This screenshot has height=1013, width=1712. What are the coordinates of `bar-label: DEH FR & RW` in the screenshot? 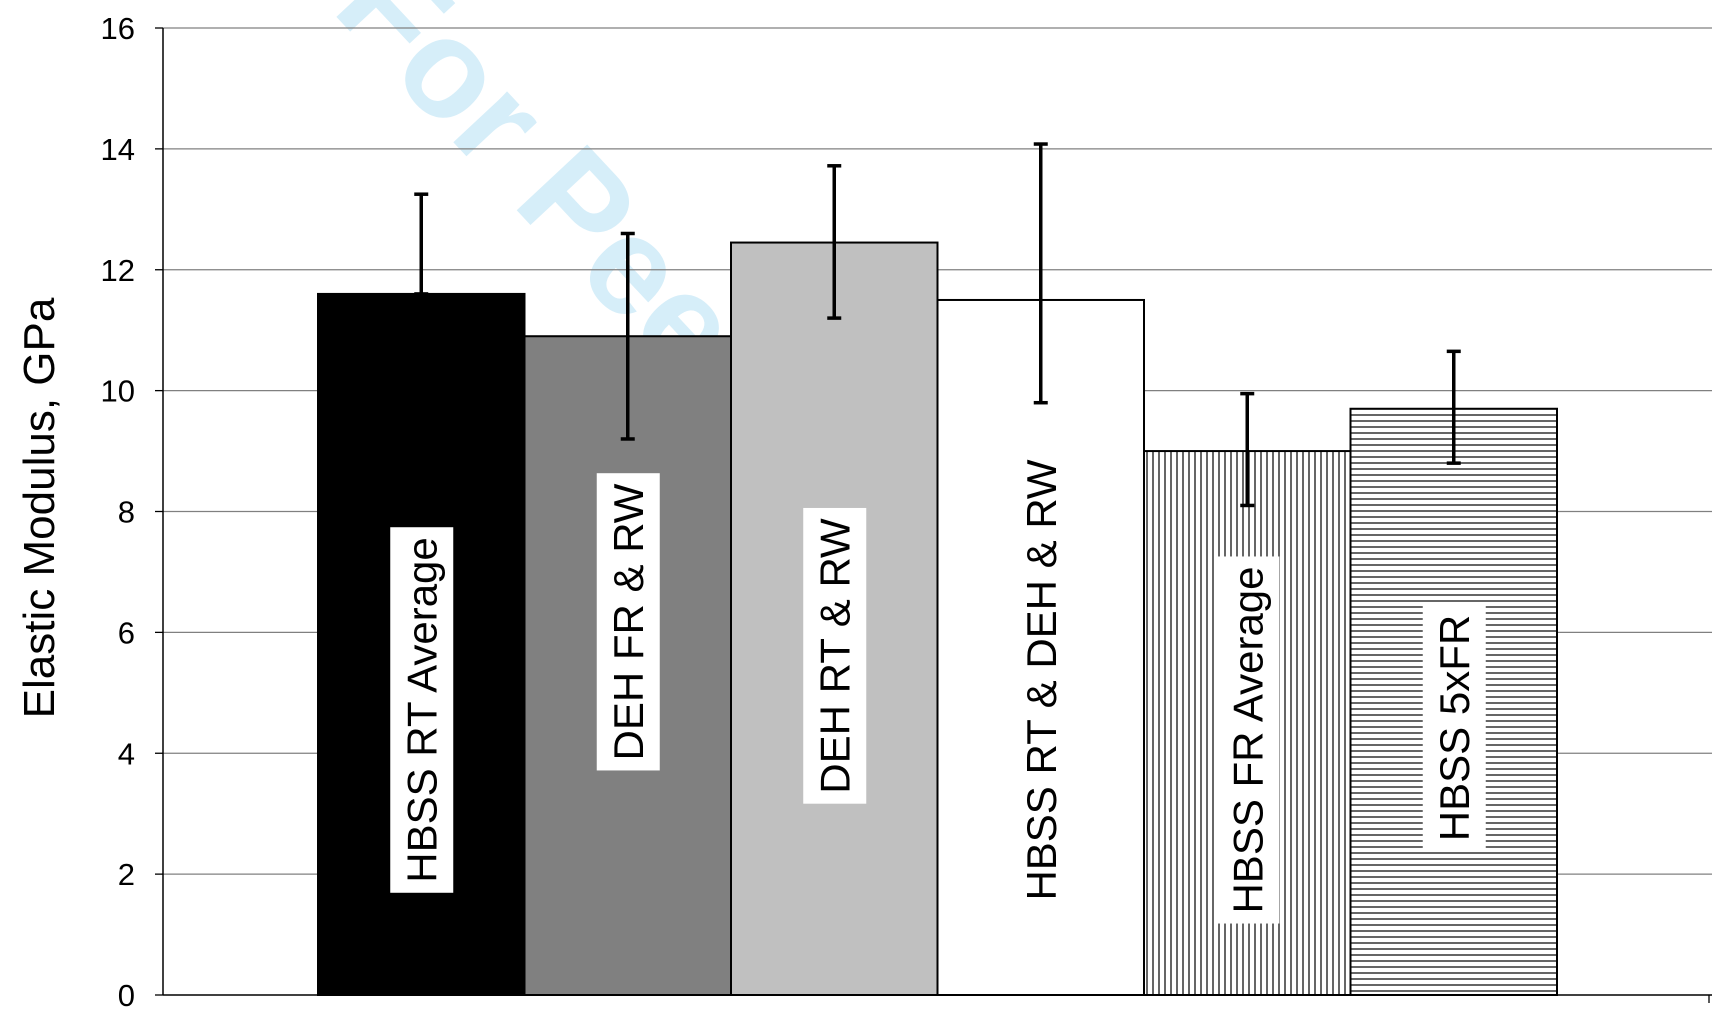 It's located at (628, 621).